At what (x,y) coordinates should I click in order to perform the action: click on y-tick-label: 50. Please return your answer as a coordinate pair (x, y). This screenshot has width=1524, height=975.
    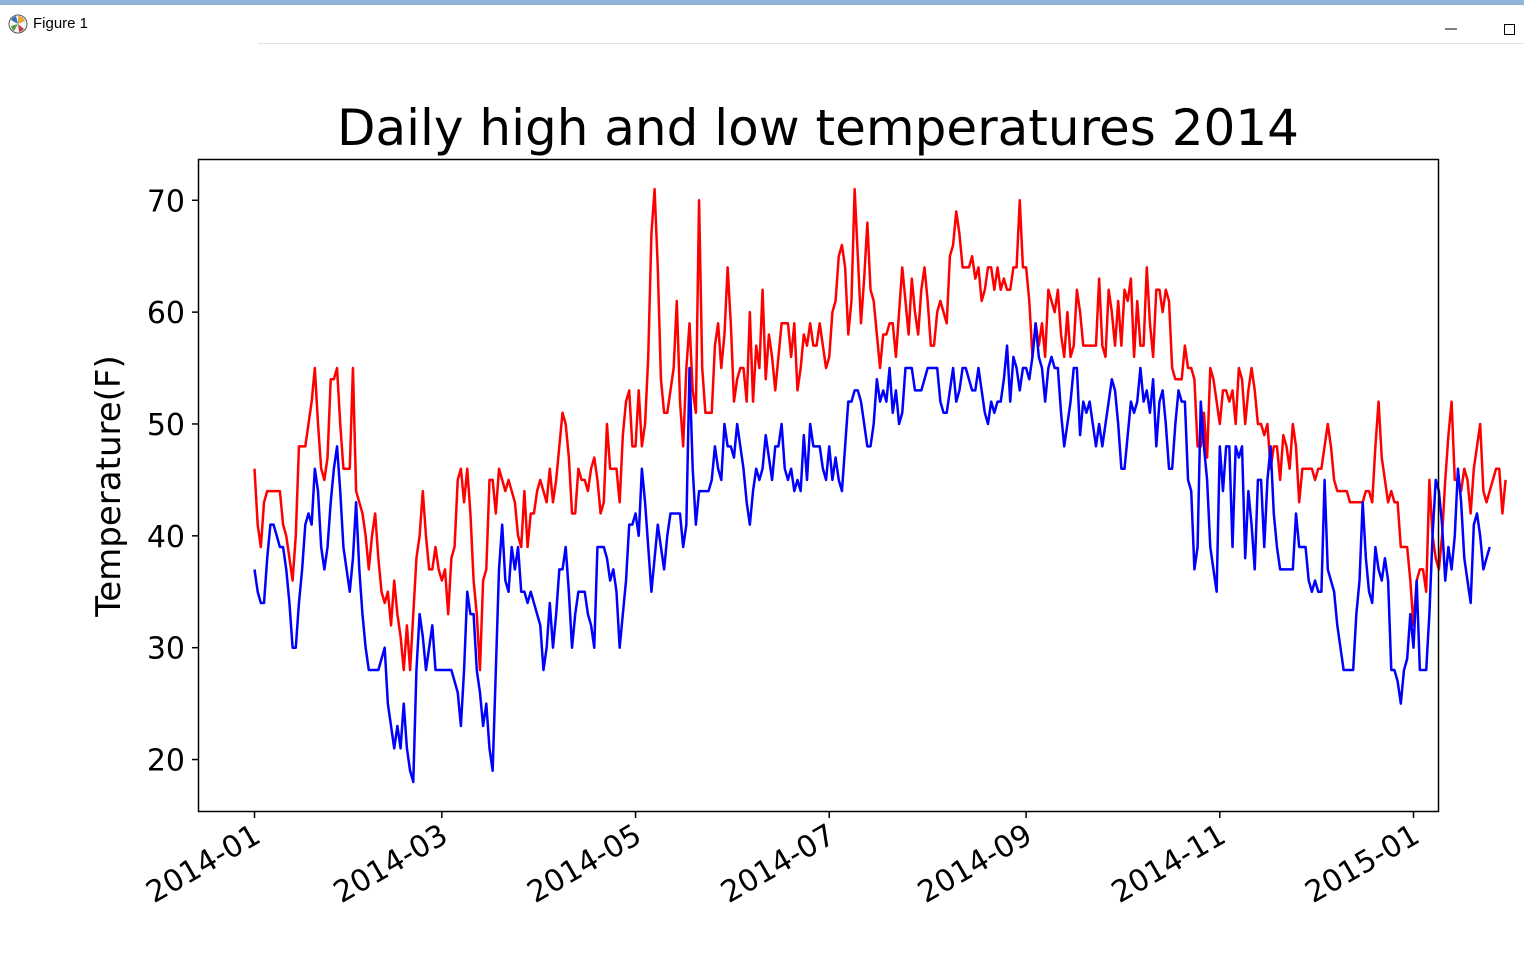
    Looking at the image, I should click on (166, 425).